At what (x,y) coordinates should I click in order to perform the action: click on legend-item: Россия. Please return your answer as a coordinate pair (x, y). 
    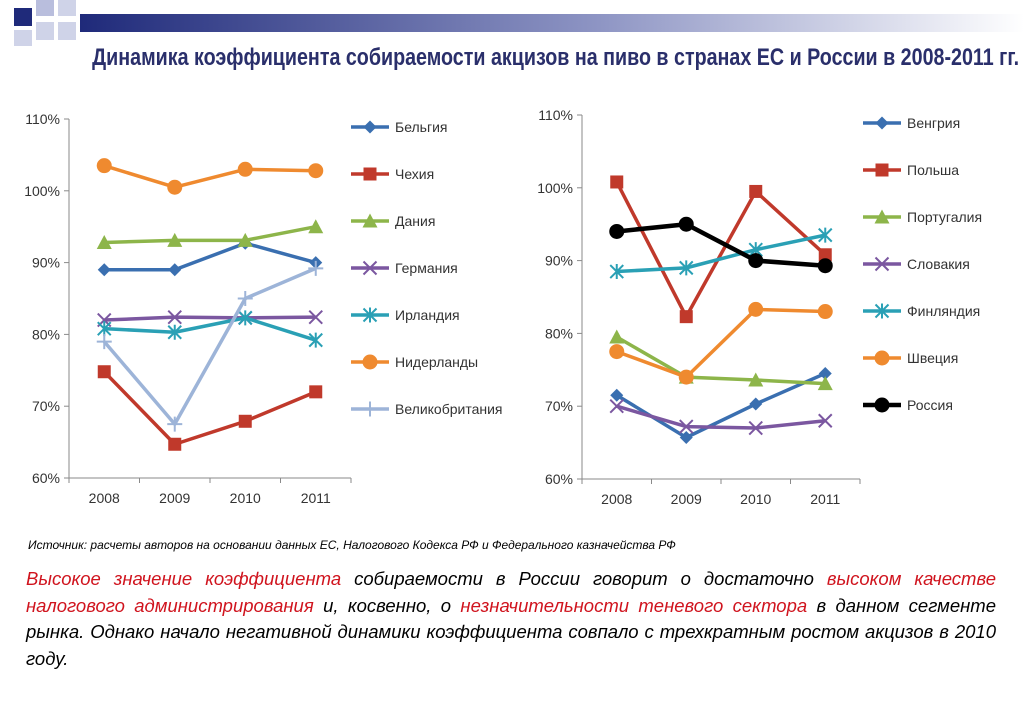
    Looking at the image, I should click on (908, 405).